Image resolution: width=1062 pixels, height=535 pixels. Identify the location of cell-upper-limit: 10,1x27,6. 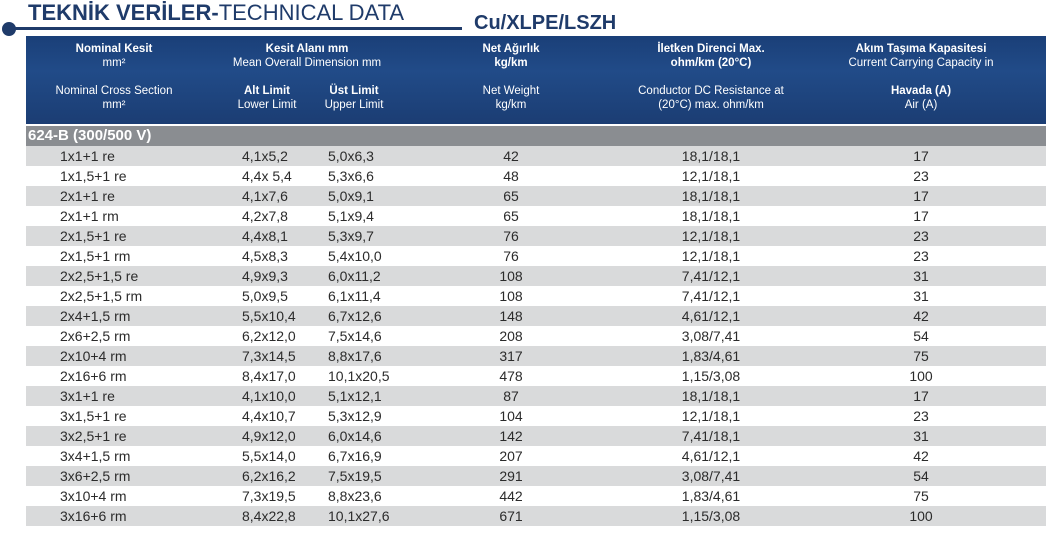
(359, 516).